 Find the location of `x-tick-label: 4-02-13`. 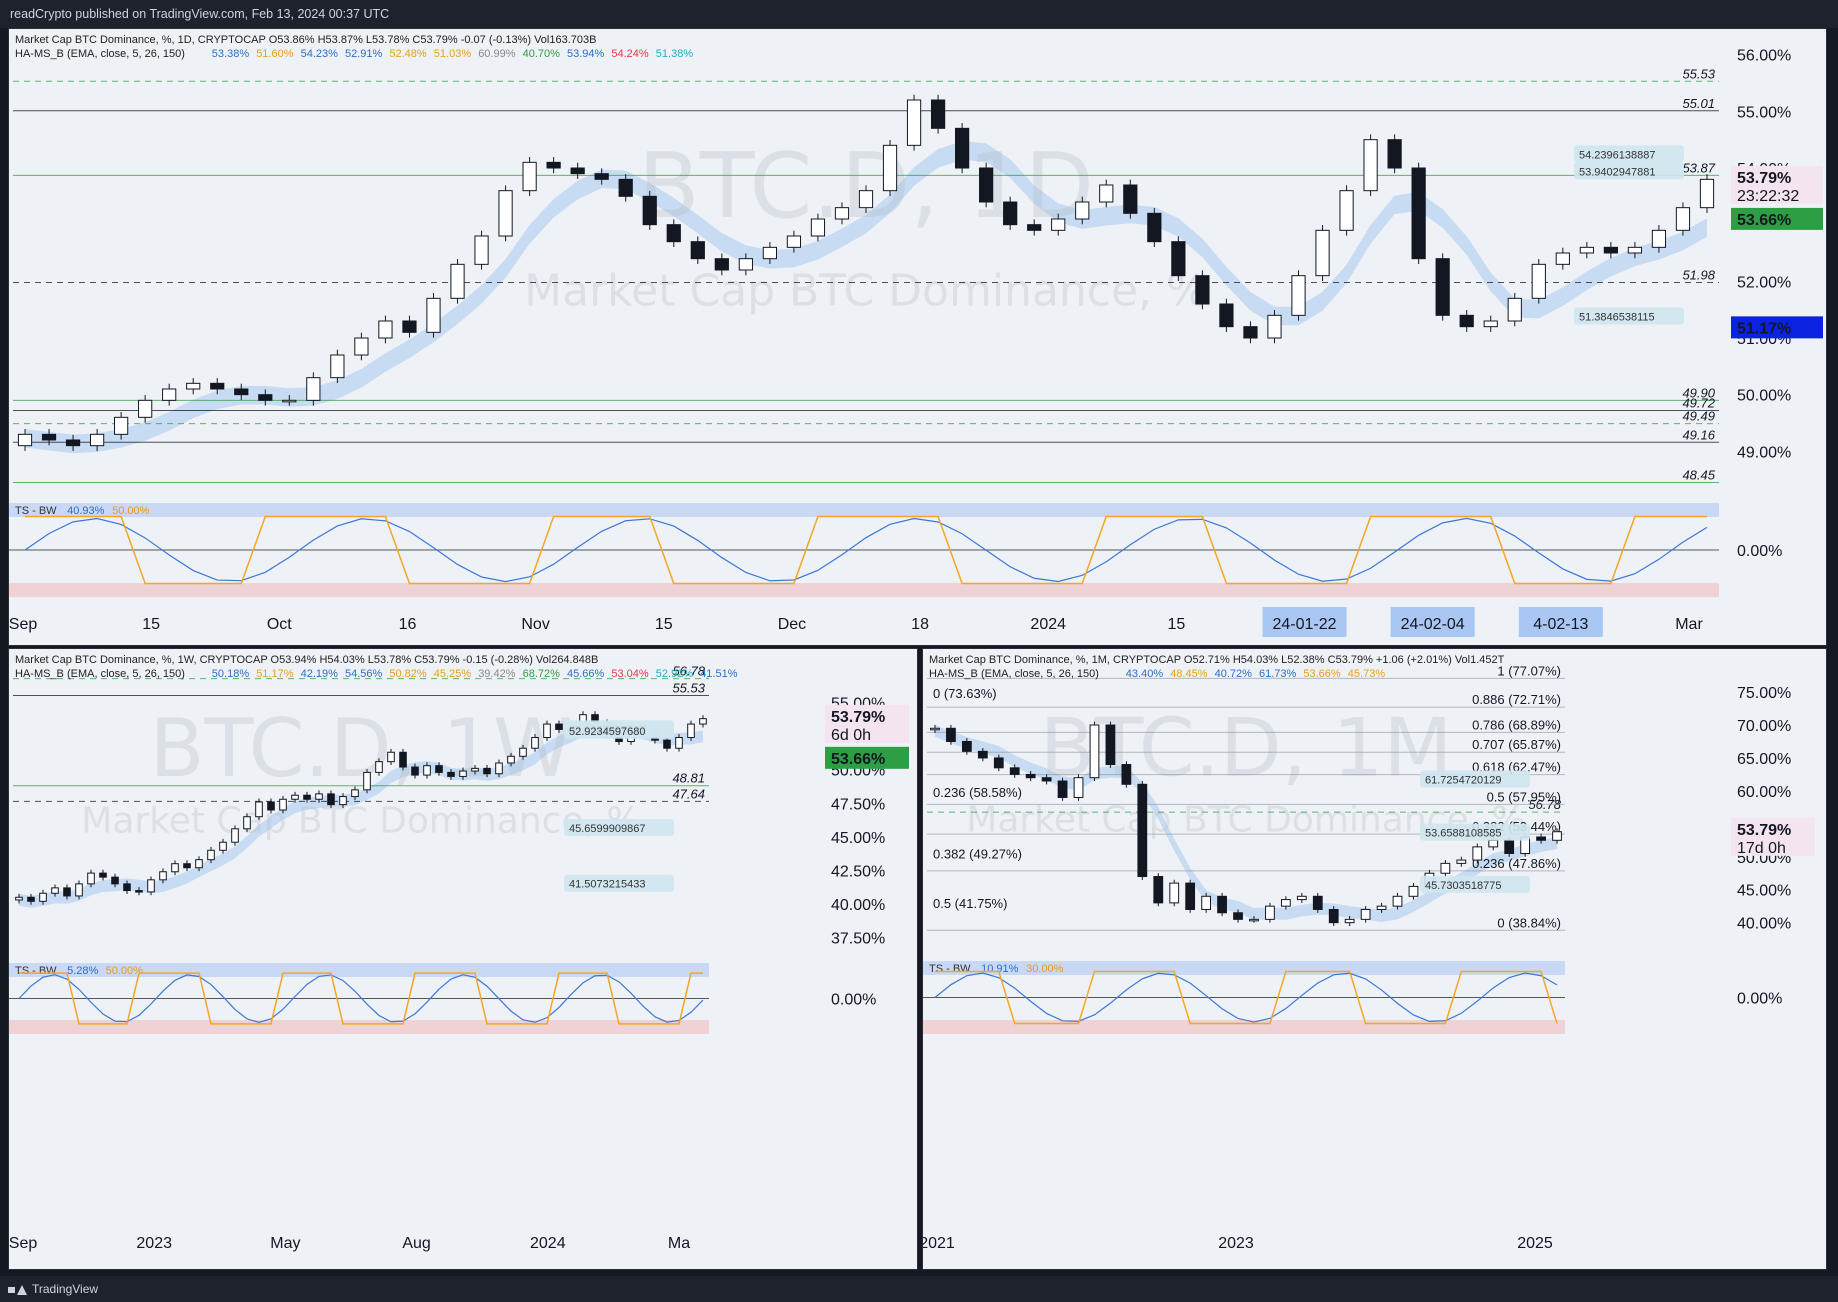

x-tick-label: 4-02-13 is located at coordinates (1560, 624).